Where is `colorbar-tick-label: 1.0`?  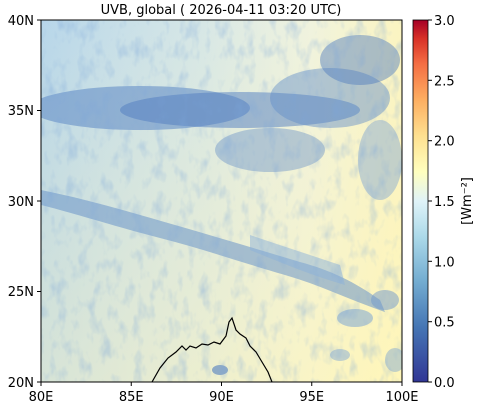 colorbar-tick-label: 1.0 is located at coordinates (444, 262).